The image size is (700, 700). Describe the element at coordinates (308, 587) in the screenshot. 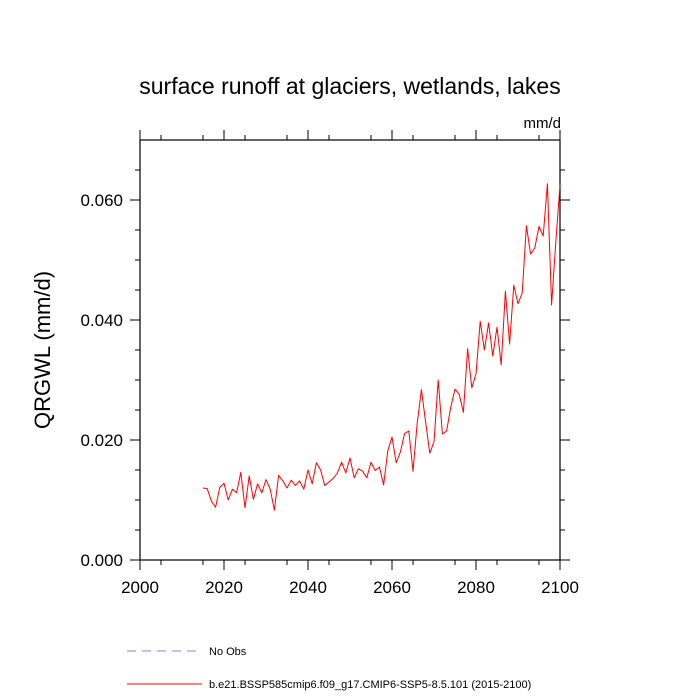

I see `x-tick-label: 2040` at that location.